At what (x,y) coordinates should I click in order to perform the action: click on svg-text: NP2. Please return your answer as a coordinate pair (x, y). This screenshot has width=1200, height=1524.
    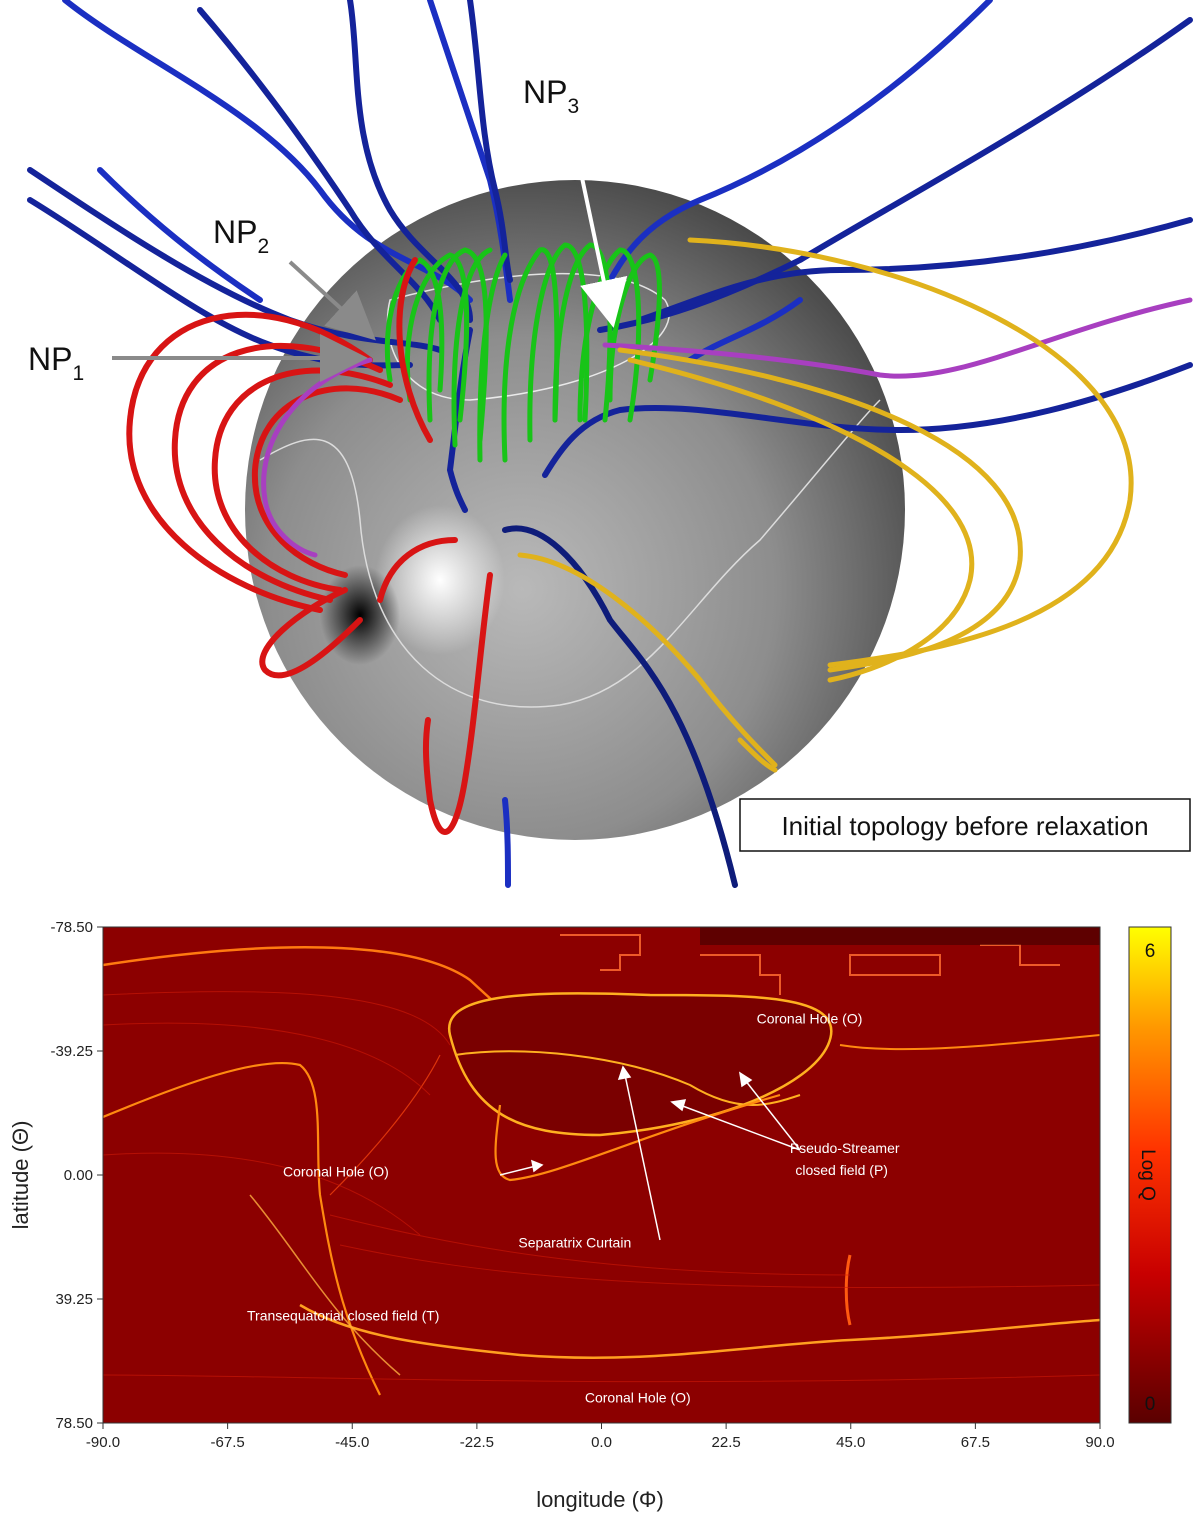
    Looking at the image, I should click on (241, 236).